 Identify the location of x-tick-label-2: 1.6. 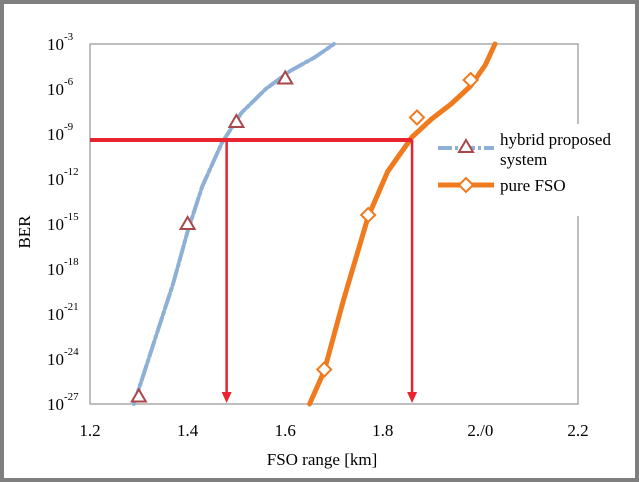
(285, 430).